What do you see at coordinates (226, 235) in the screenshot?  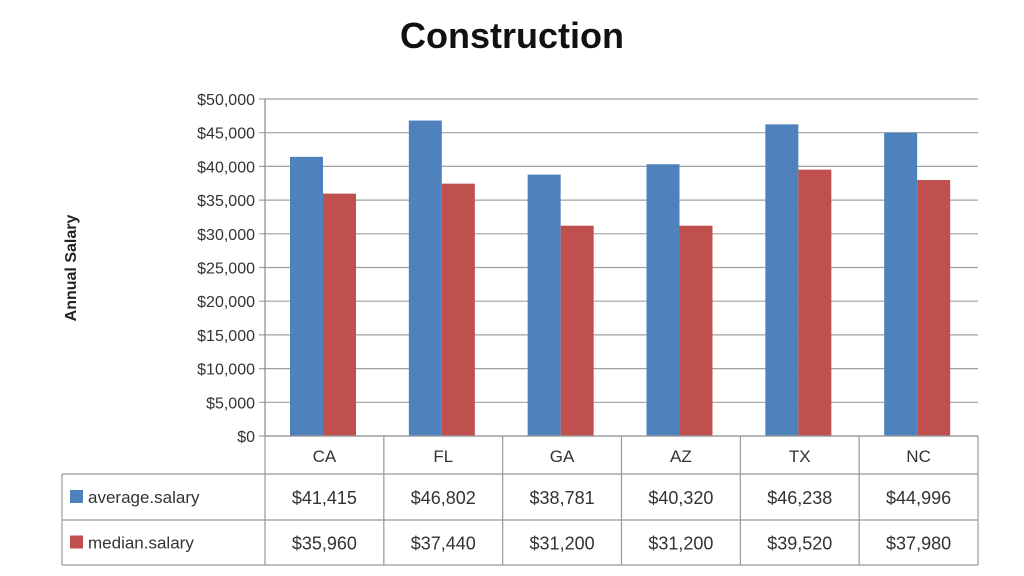 I see `y-tick-label: $30,000` at bounding box center [226, 235].